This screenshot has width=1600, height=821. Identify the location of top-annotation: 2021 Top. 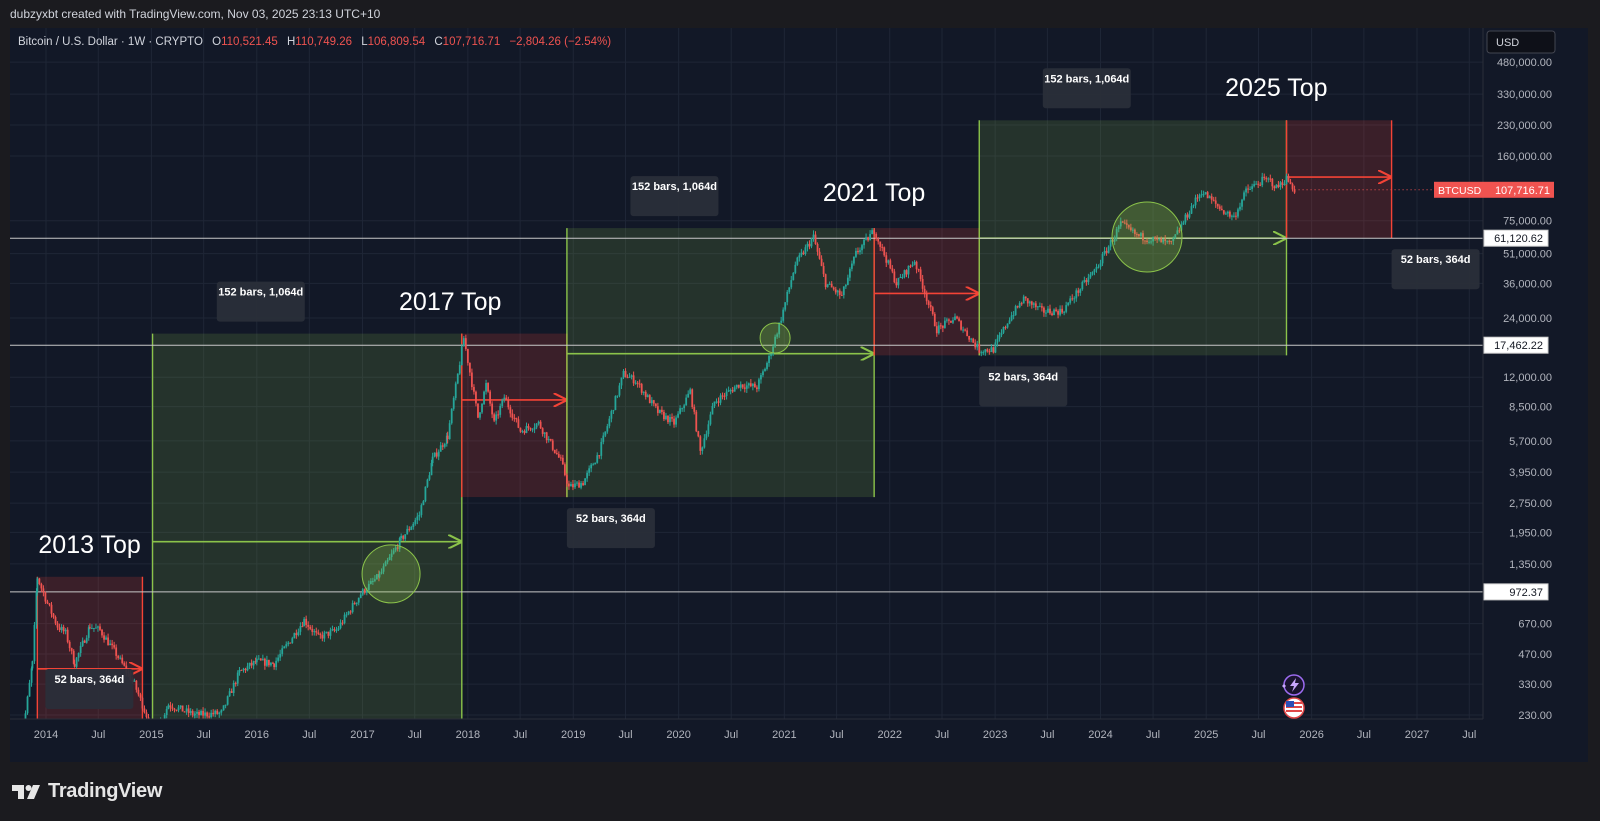
(874, 193).